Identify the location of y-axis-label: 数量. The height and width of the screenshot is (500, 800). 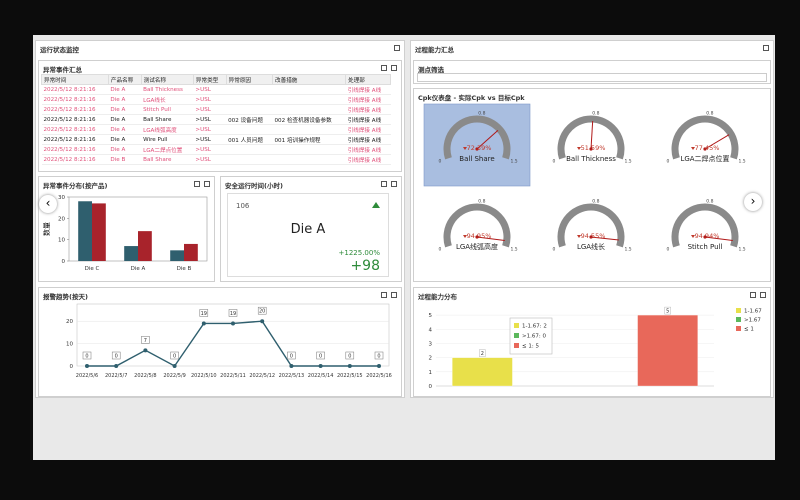
(46, 229).